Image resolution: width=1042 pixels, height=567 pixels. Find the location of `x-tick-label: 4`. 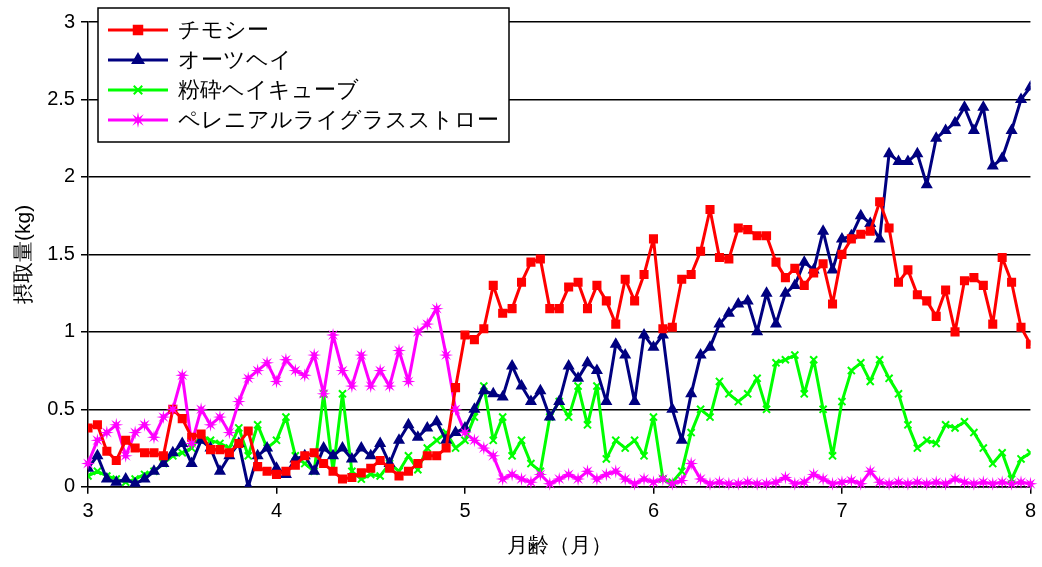

x-tick-label: 4 is located at coordinates (276, 510).